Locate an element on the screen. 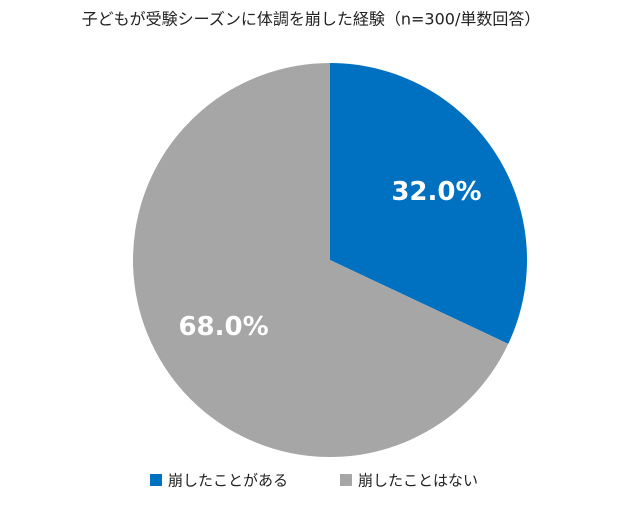  value-label: 32.0% is located at coordinates (436, 192).